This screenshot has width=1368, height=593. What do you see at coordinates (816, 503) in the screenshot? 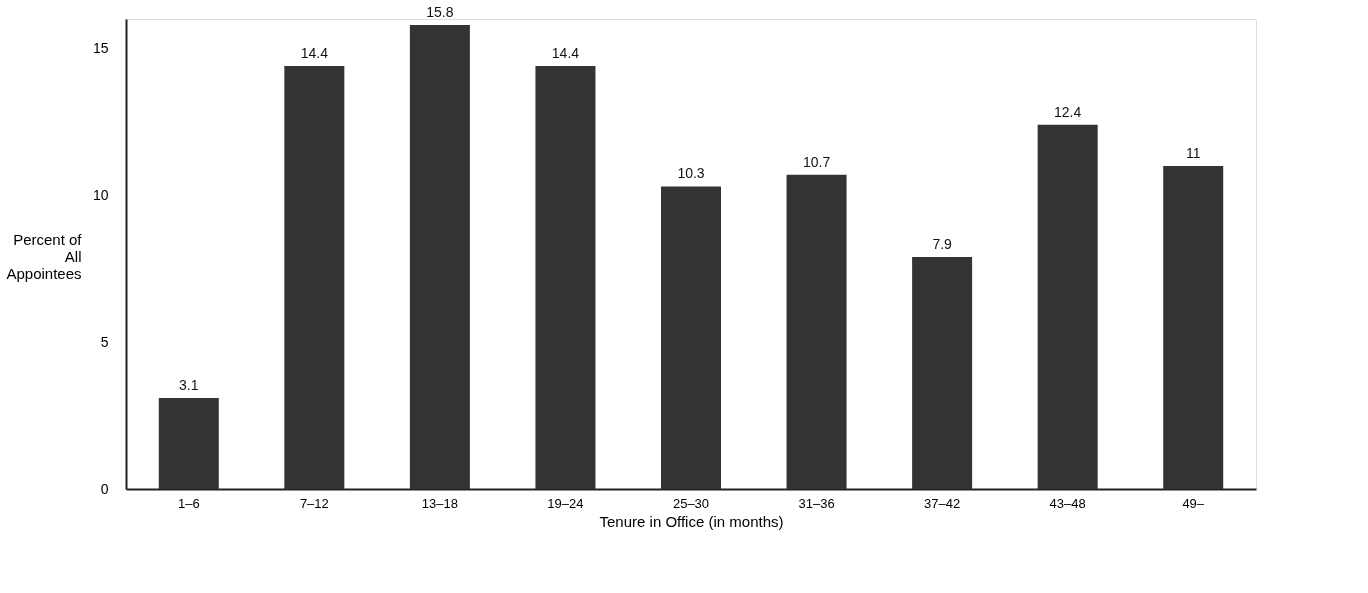
I see `x-tick-label: 31–36` at bounding box center [816, 503].